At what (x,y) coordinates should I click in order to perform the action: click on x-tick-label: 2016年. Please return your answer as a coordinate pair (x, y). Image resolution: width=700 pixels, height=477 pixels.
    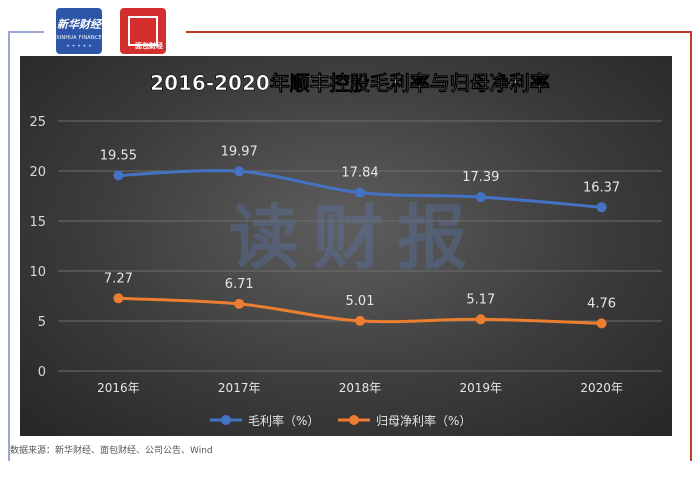
    Looking at the image, I should click on (118, 388).